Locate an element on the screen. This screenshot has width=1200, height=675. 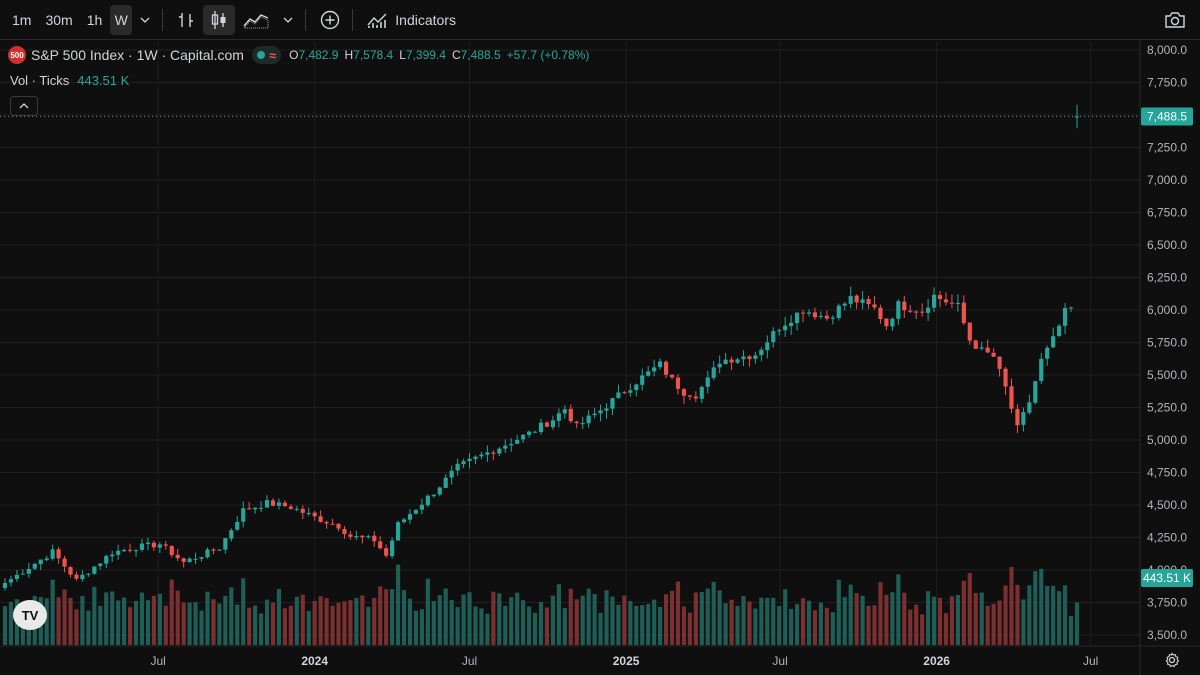
chart-type-dropdown-button is located at coordinates (288, 20).